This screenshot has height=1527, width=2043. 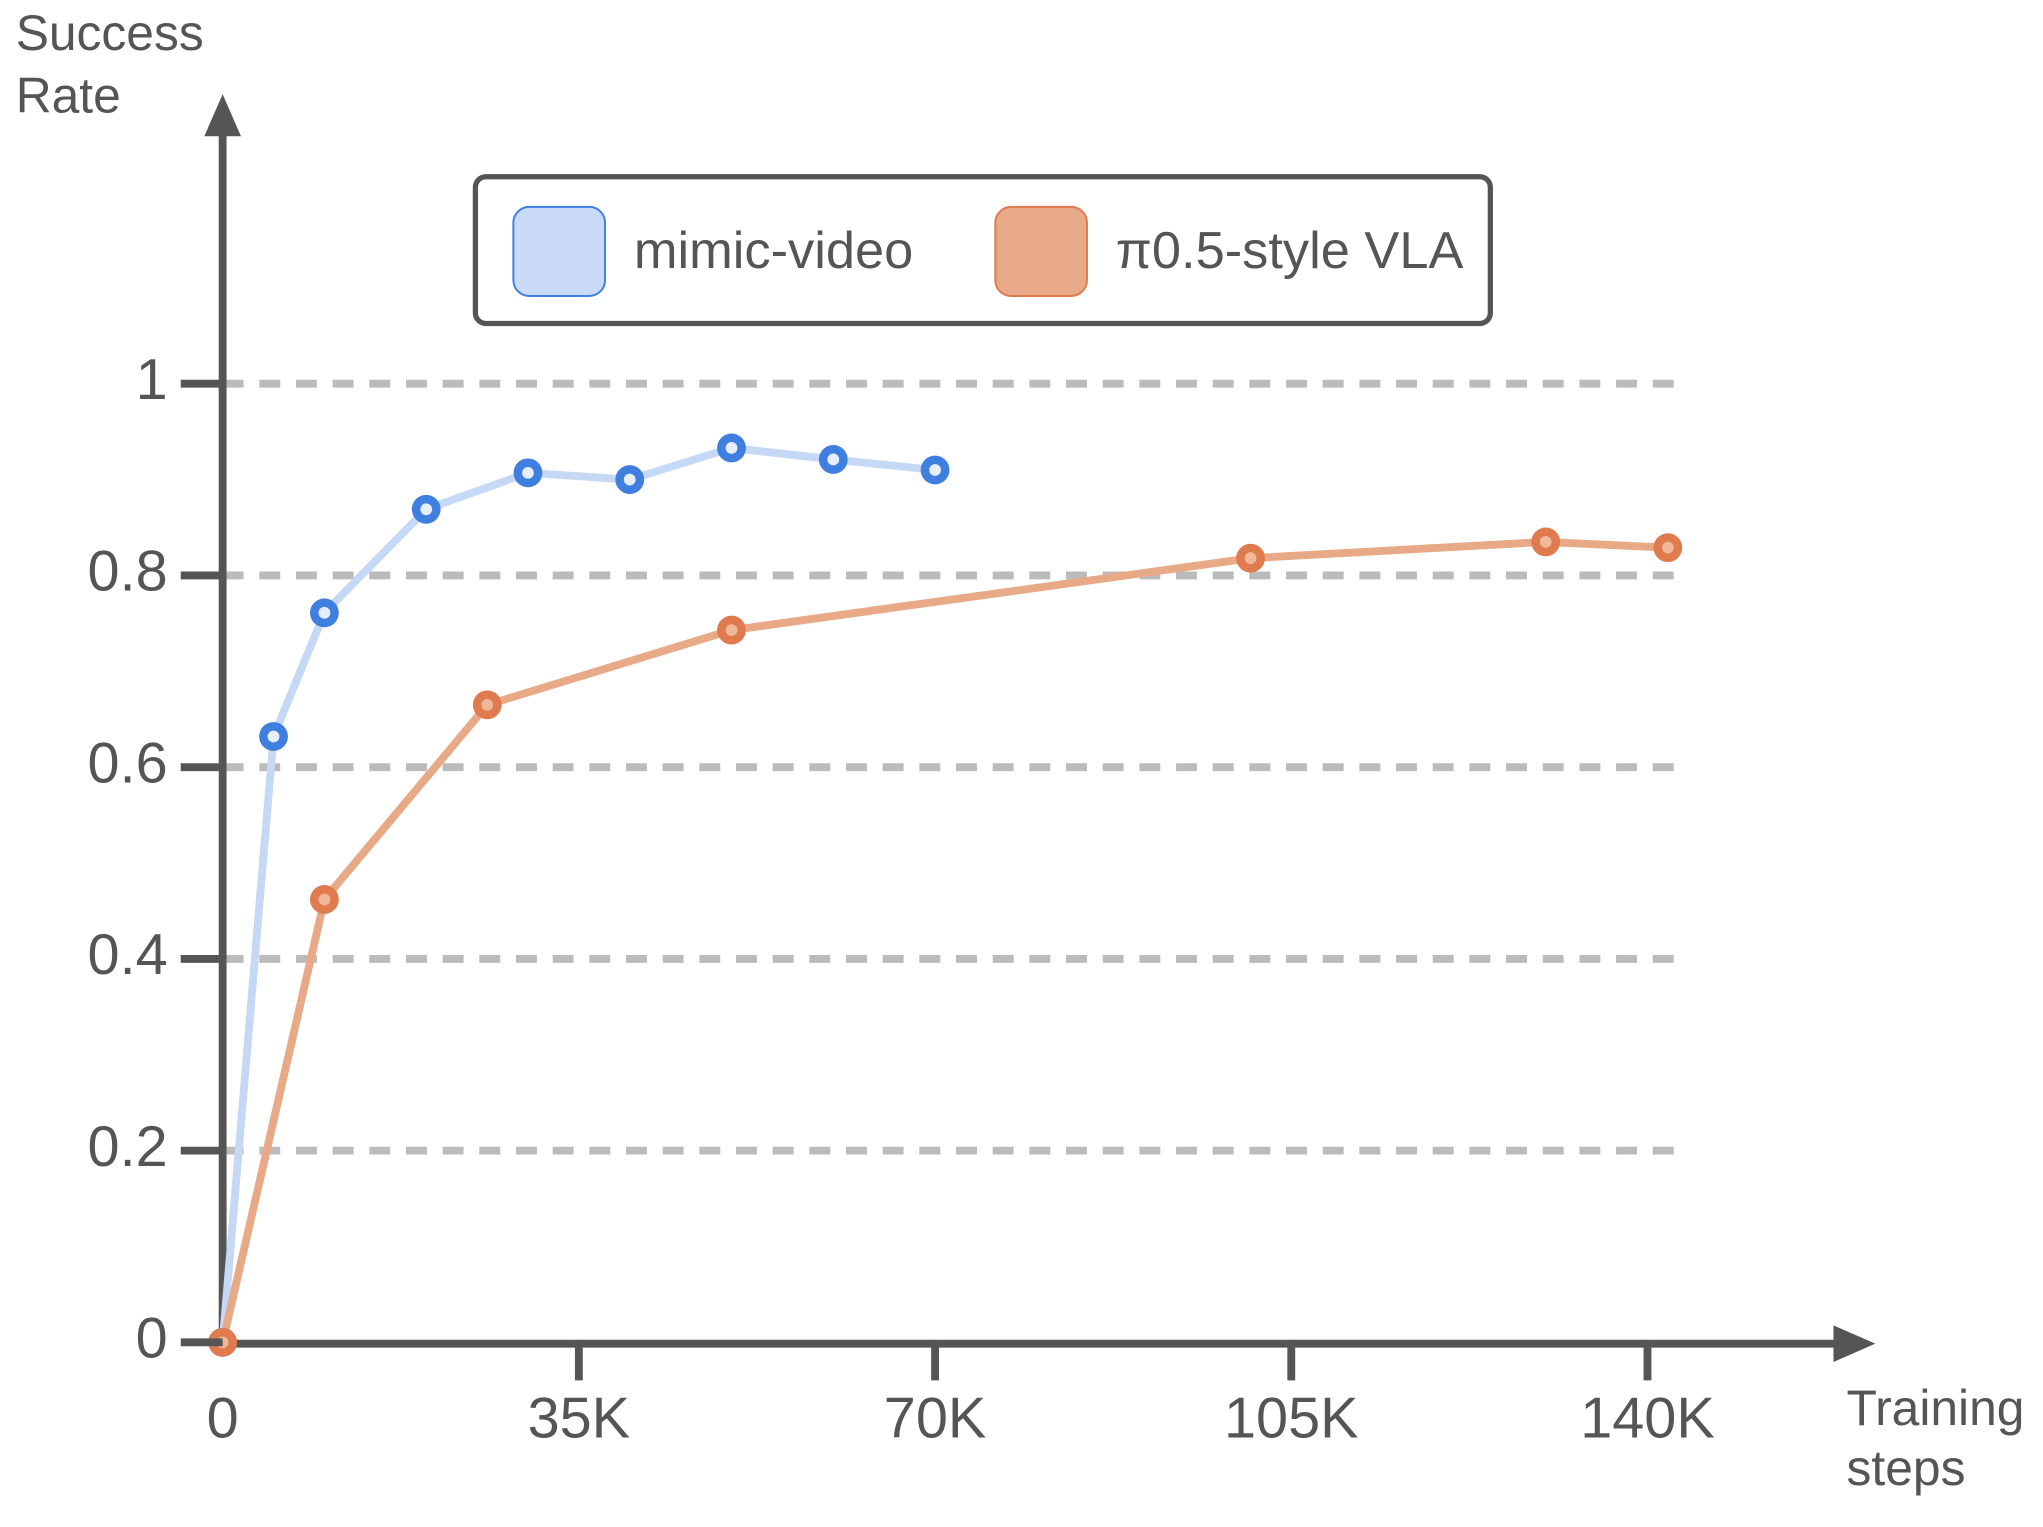 What do you see at coordinates (1936, 1408) in the screenshot?
I see `x-axis-label: Training` at bounding box center [1936, 1408].